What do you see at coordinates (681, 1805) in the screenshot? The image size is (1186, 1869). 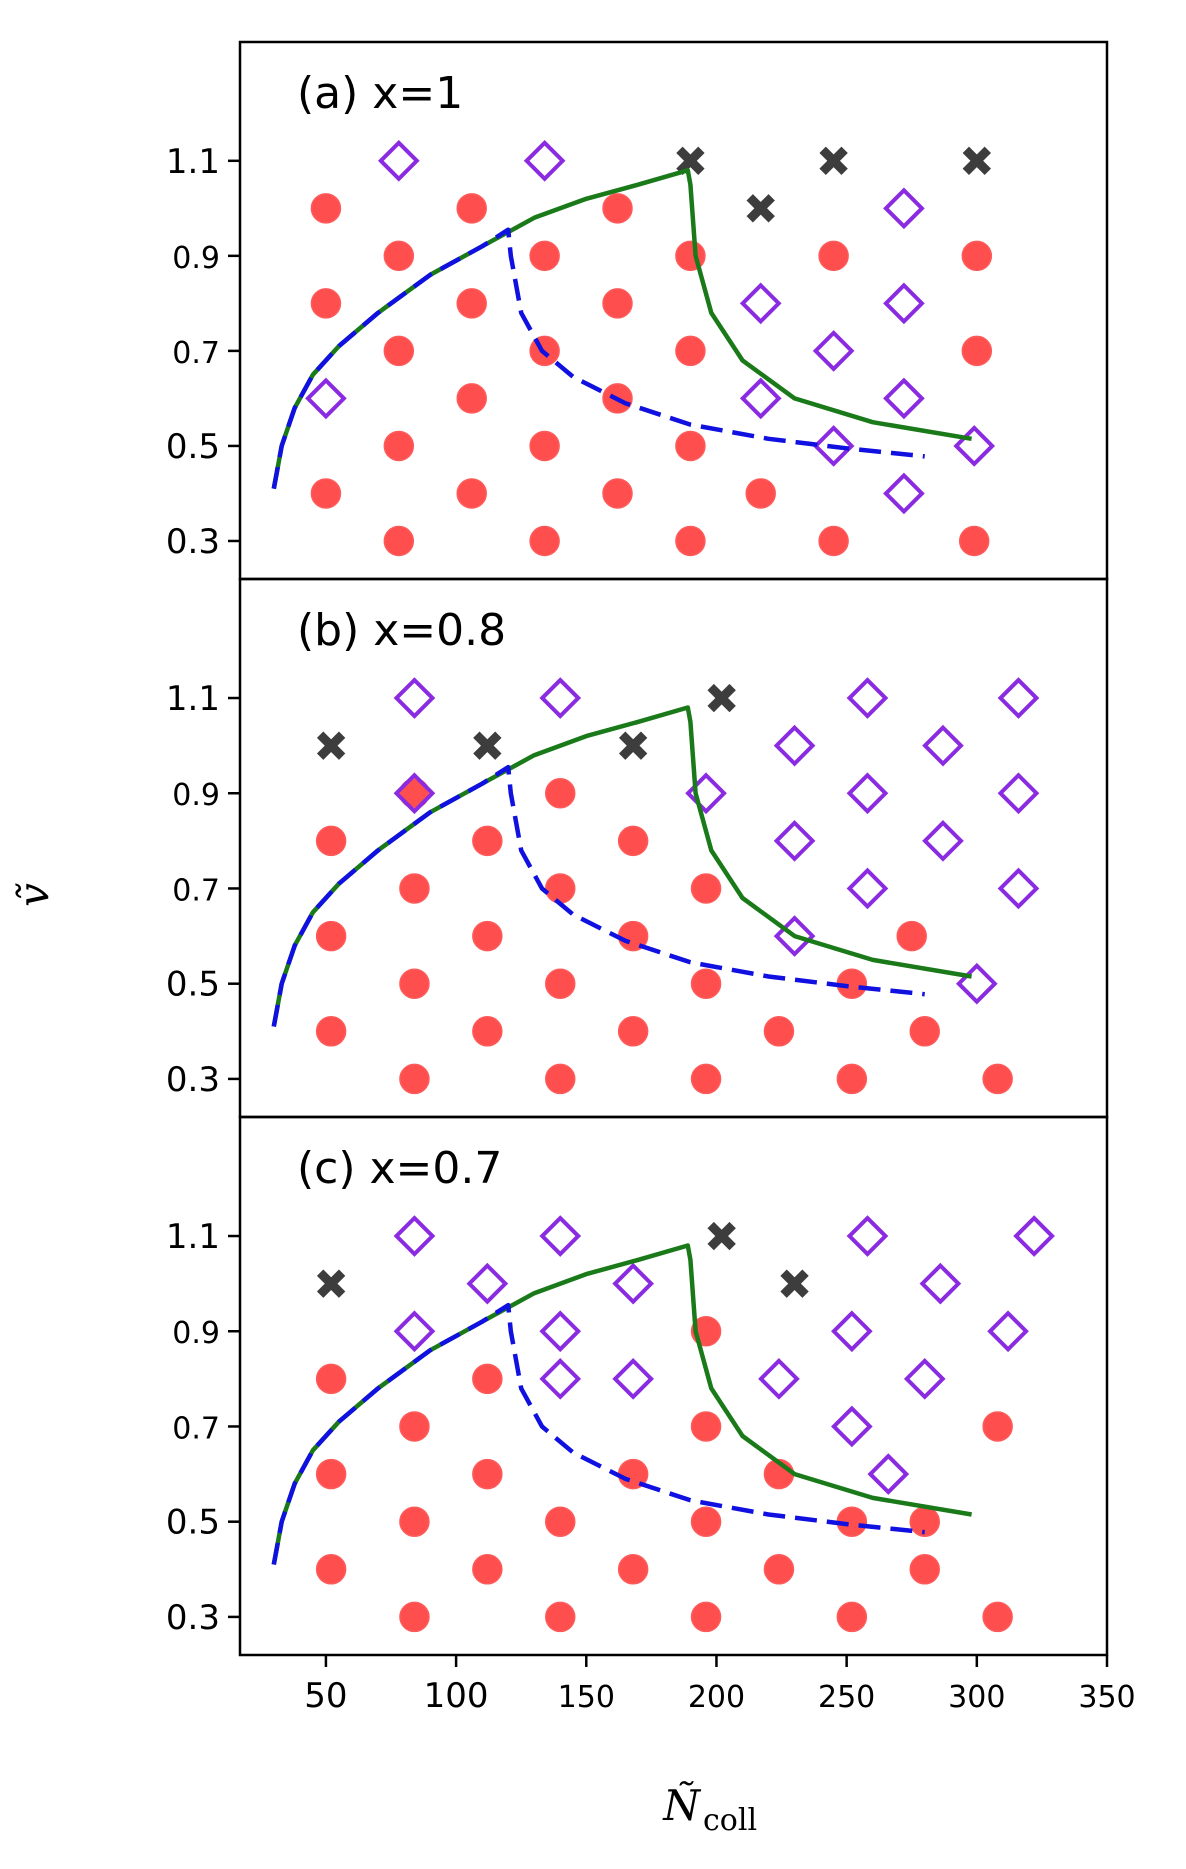 I see `x-axis-label: Ñ` at bounding box center [681, 1805].